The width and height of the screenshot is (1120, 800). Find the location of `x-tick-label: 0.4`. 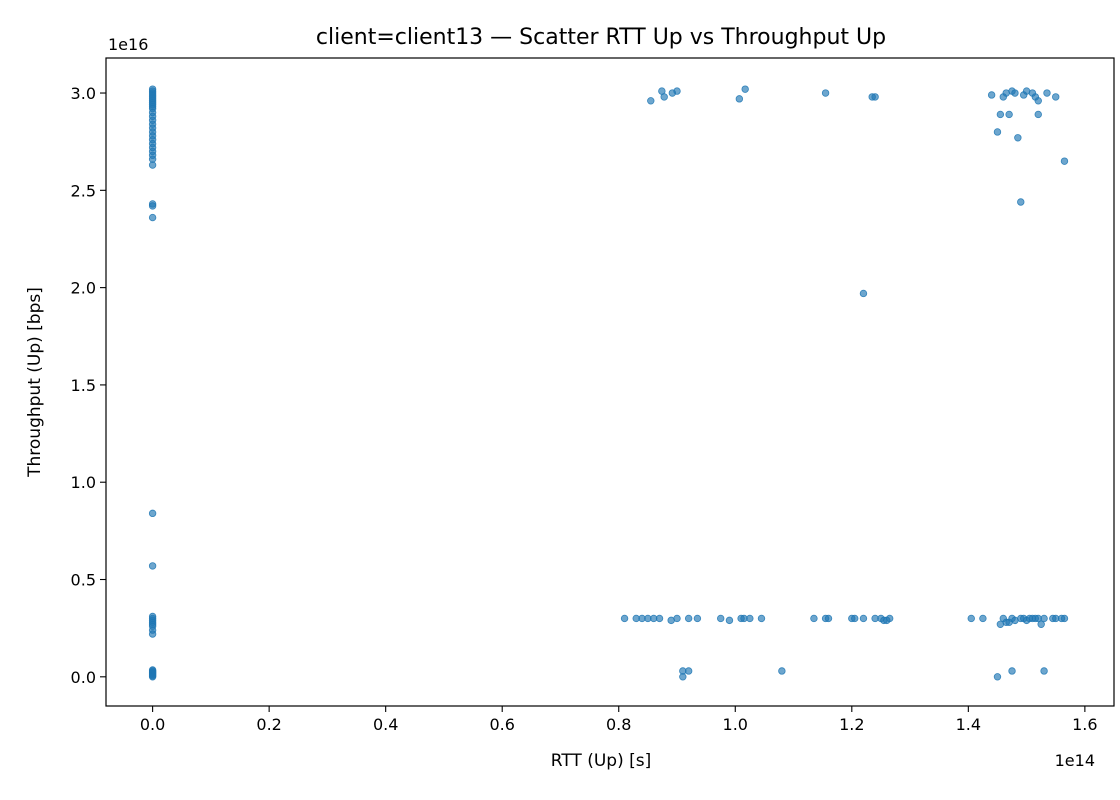

x-tick-label: 0.4 is located at coordinates (385, 724).